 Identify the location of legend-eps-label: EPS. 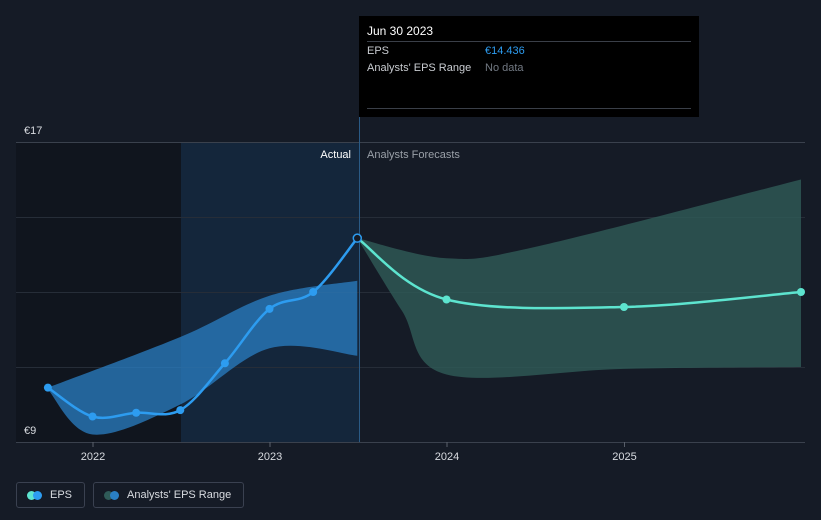
(61, 495).